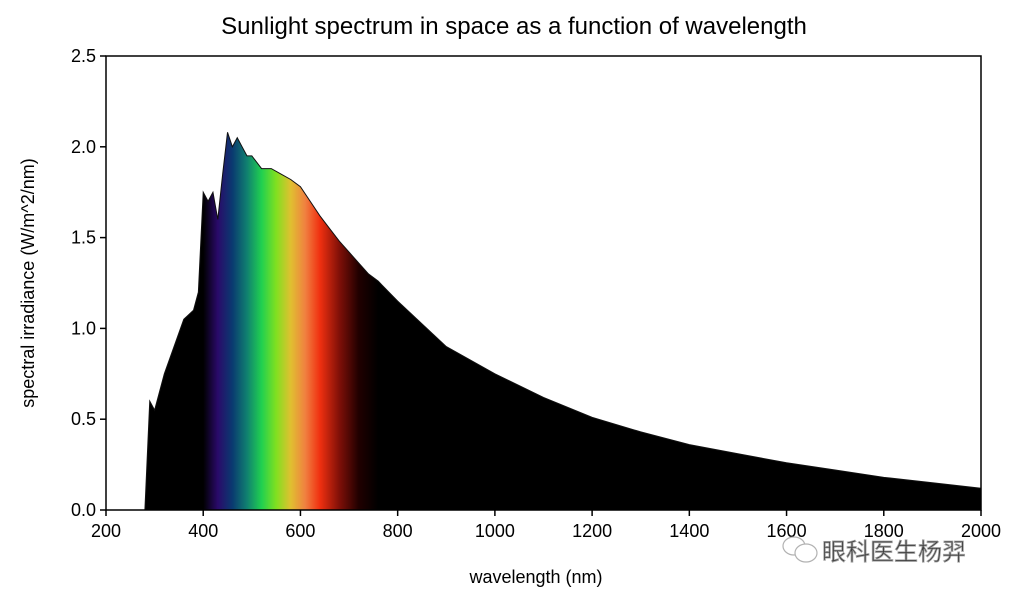  I want to click on x-tick-label: 200, so click(106, 531).